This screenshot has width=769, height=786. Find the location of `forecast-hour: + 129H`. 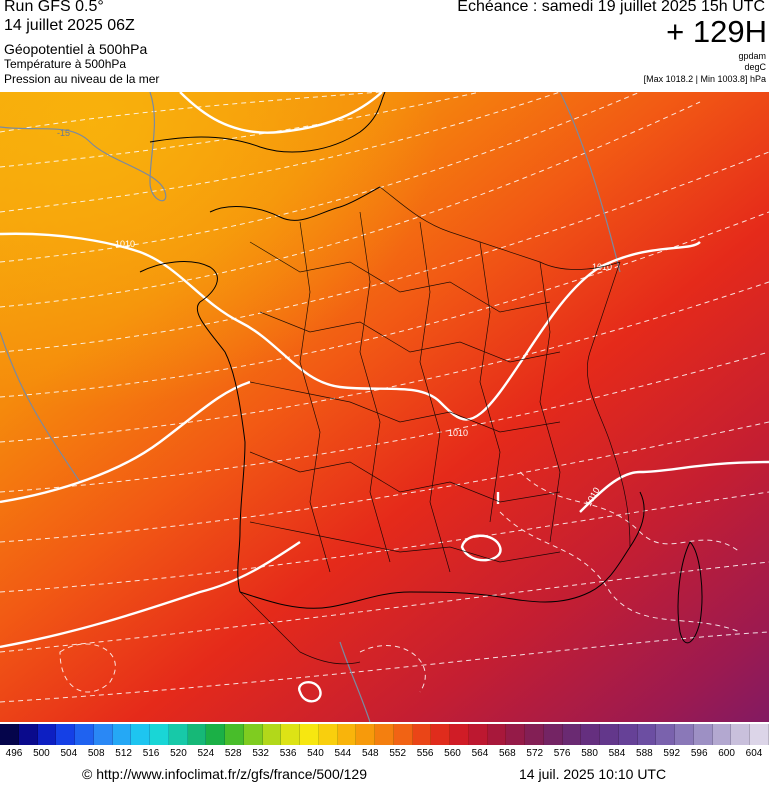

forecast-hour: + 129H is located at coordinates (716, 31).